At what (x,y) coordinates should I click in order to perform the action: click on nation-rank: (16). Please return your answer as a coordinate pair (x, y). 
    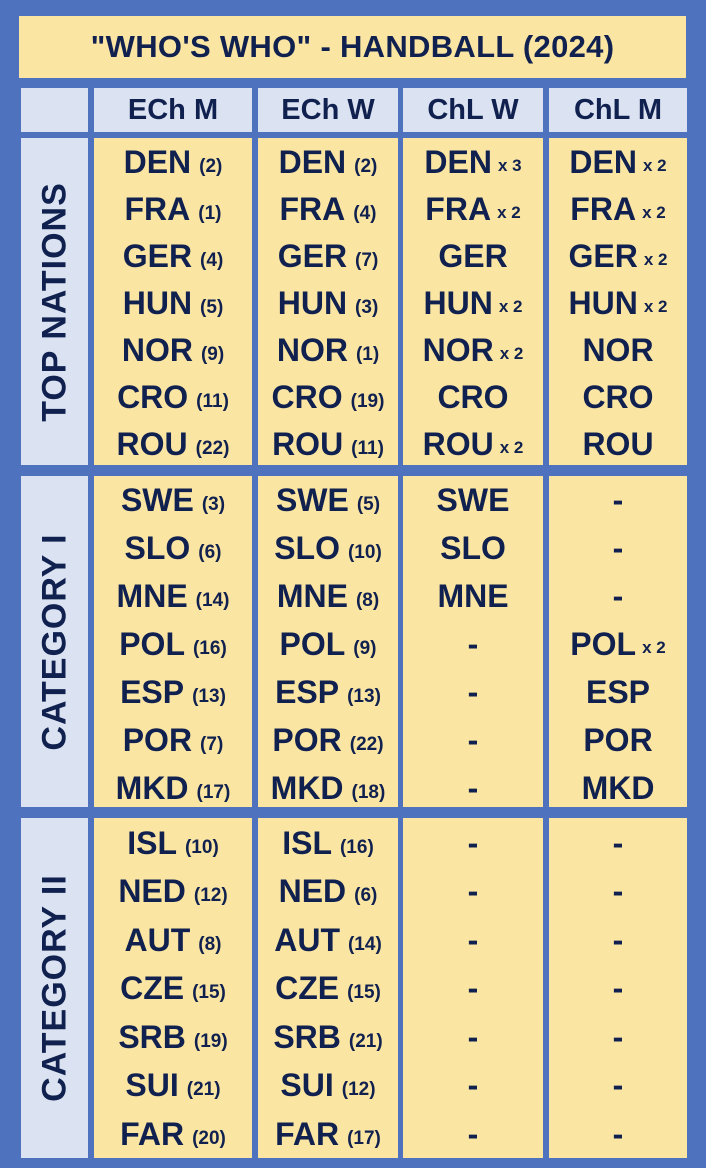
    Looking at the image, I should click on (209, 648).